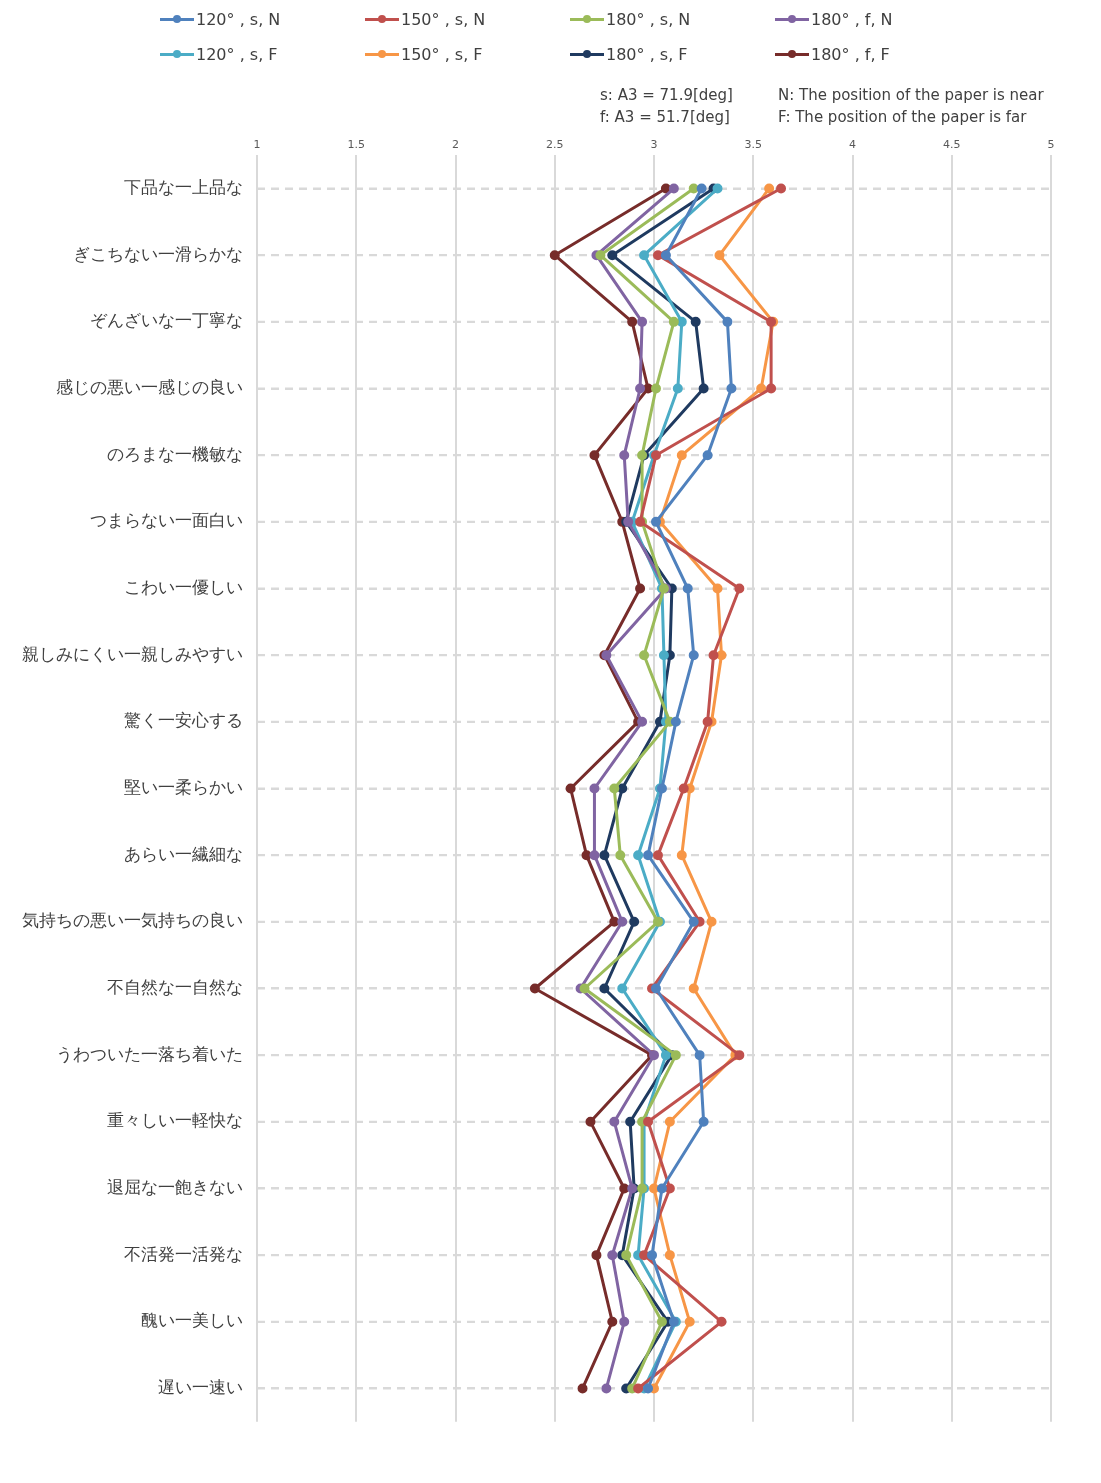  What do you see at coordinates (183, 186) in the screenshot?
I see `y-tick-label: 下品な一上品な` at bounding box center [183, 186].